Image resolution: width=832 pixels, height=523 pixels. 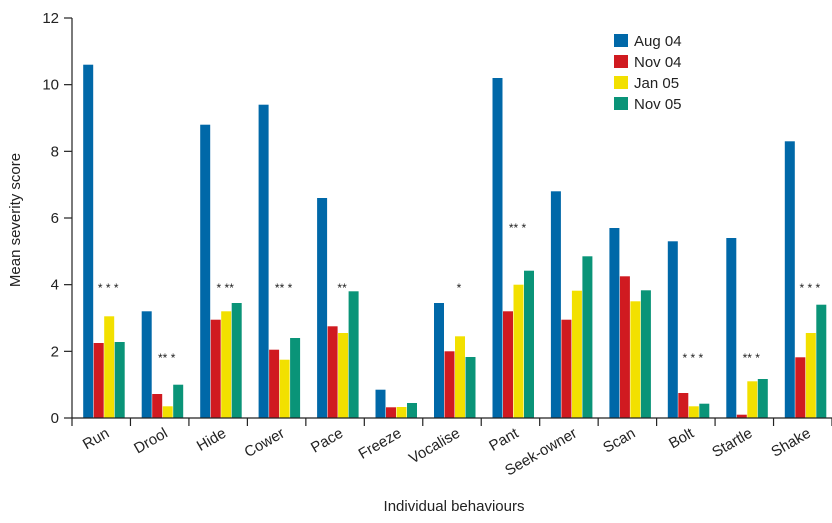 What do you see at coordinates (658, 62) in the screenshot?
I see `legend-label: Nov 04` at bounding box center [658, 62].